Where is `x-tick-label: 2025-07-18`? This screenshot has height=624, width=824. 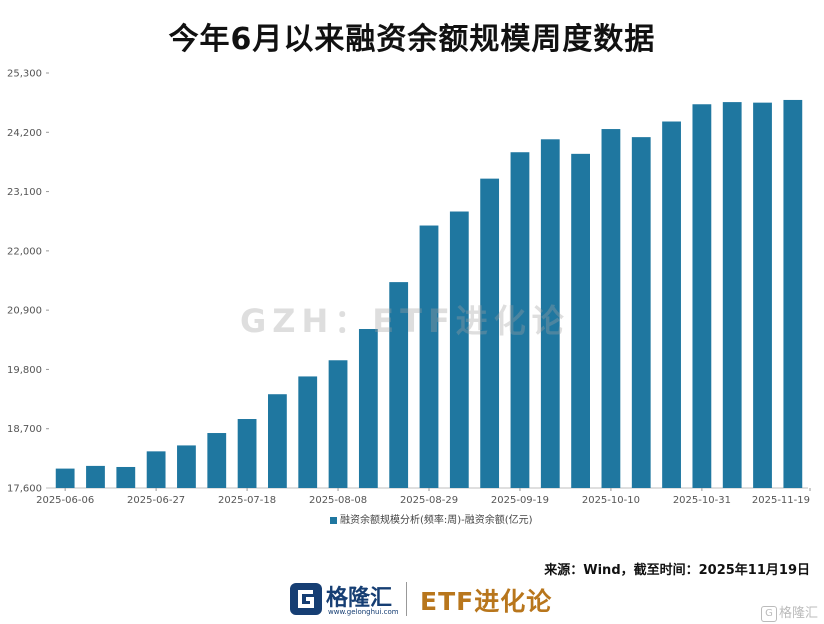
x-tick-label: 2025-07-18 is located at coordinates (247, 500).